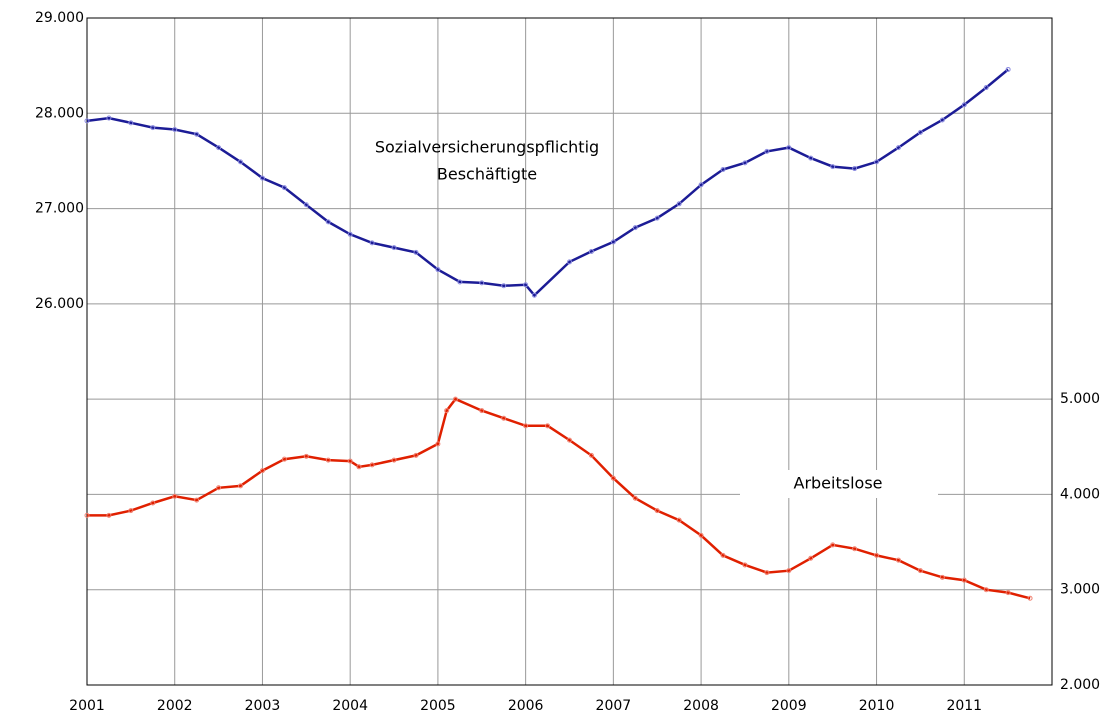  I want to click on x-tick-label: 2009, so click(789, 706).